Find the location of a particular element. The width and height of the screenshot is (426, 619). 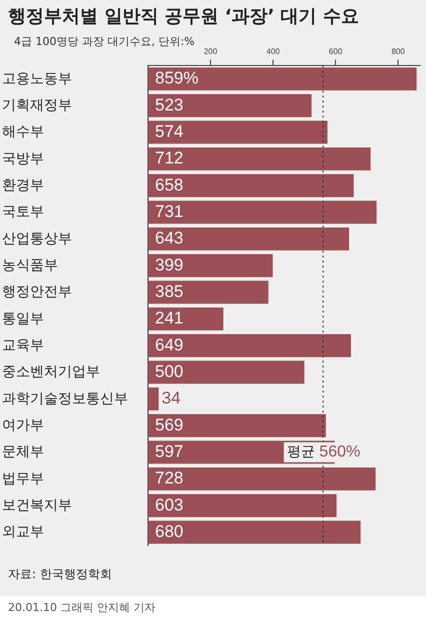

data-label: 728 is located at coordinates (169, 478).